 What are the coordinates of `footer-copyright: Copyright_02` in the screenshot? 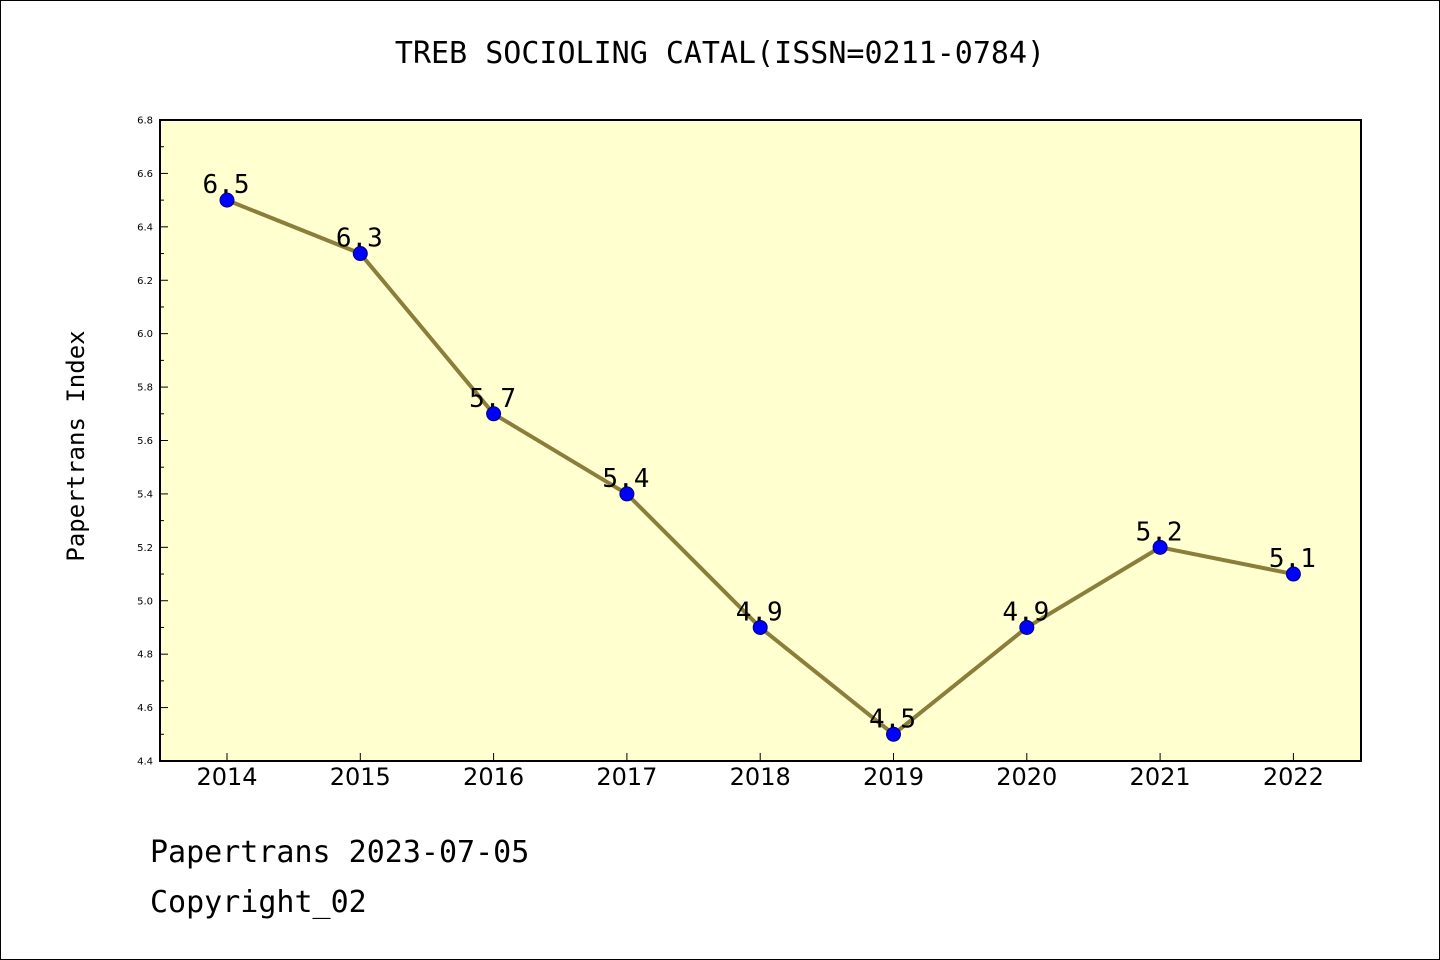 It's located at (258, 902).